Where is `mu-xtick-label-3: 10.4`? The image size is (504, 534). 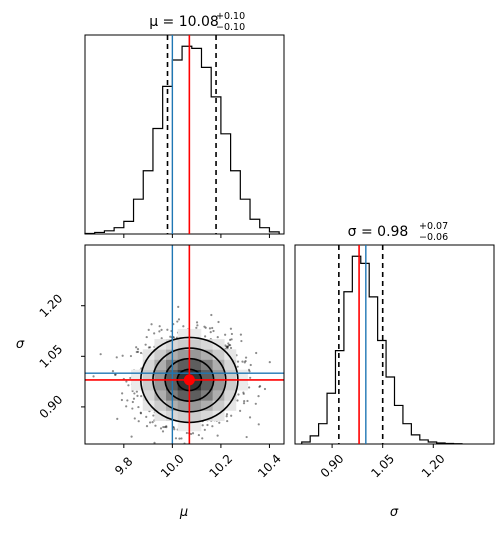
mu-xtick-label-3: 10.4 is located at coordinates (269, 466).